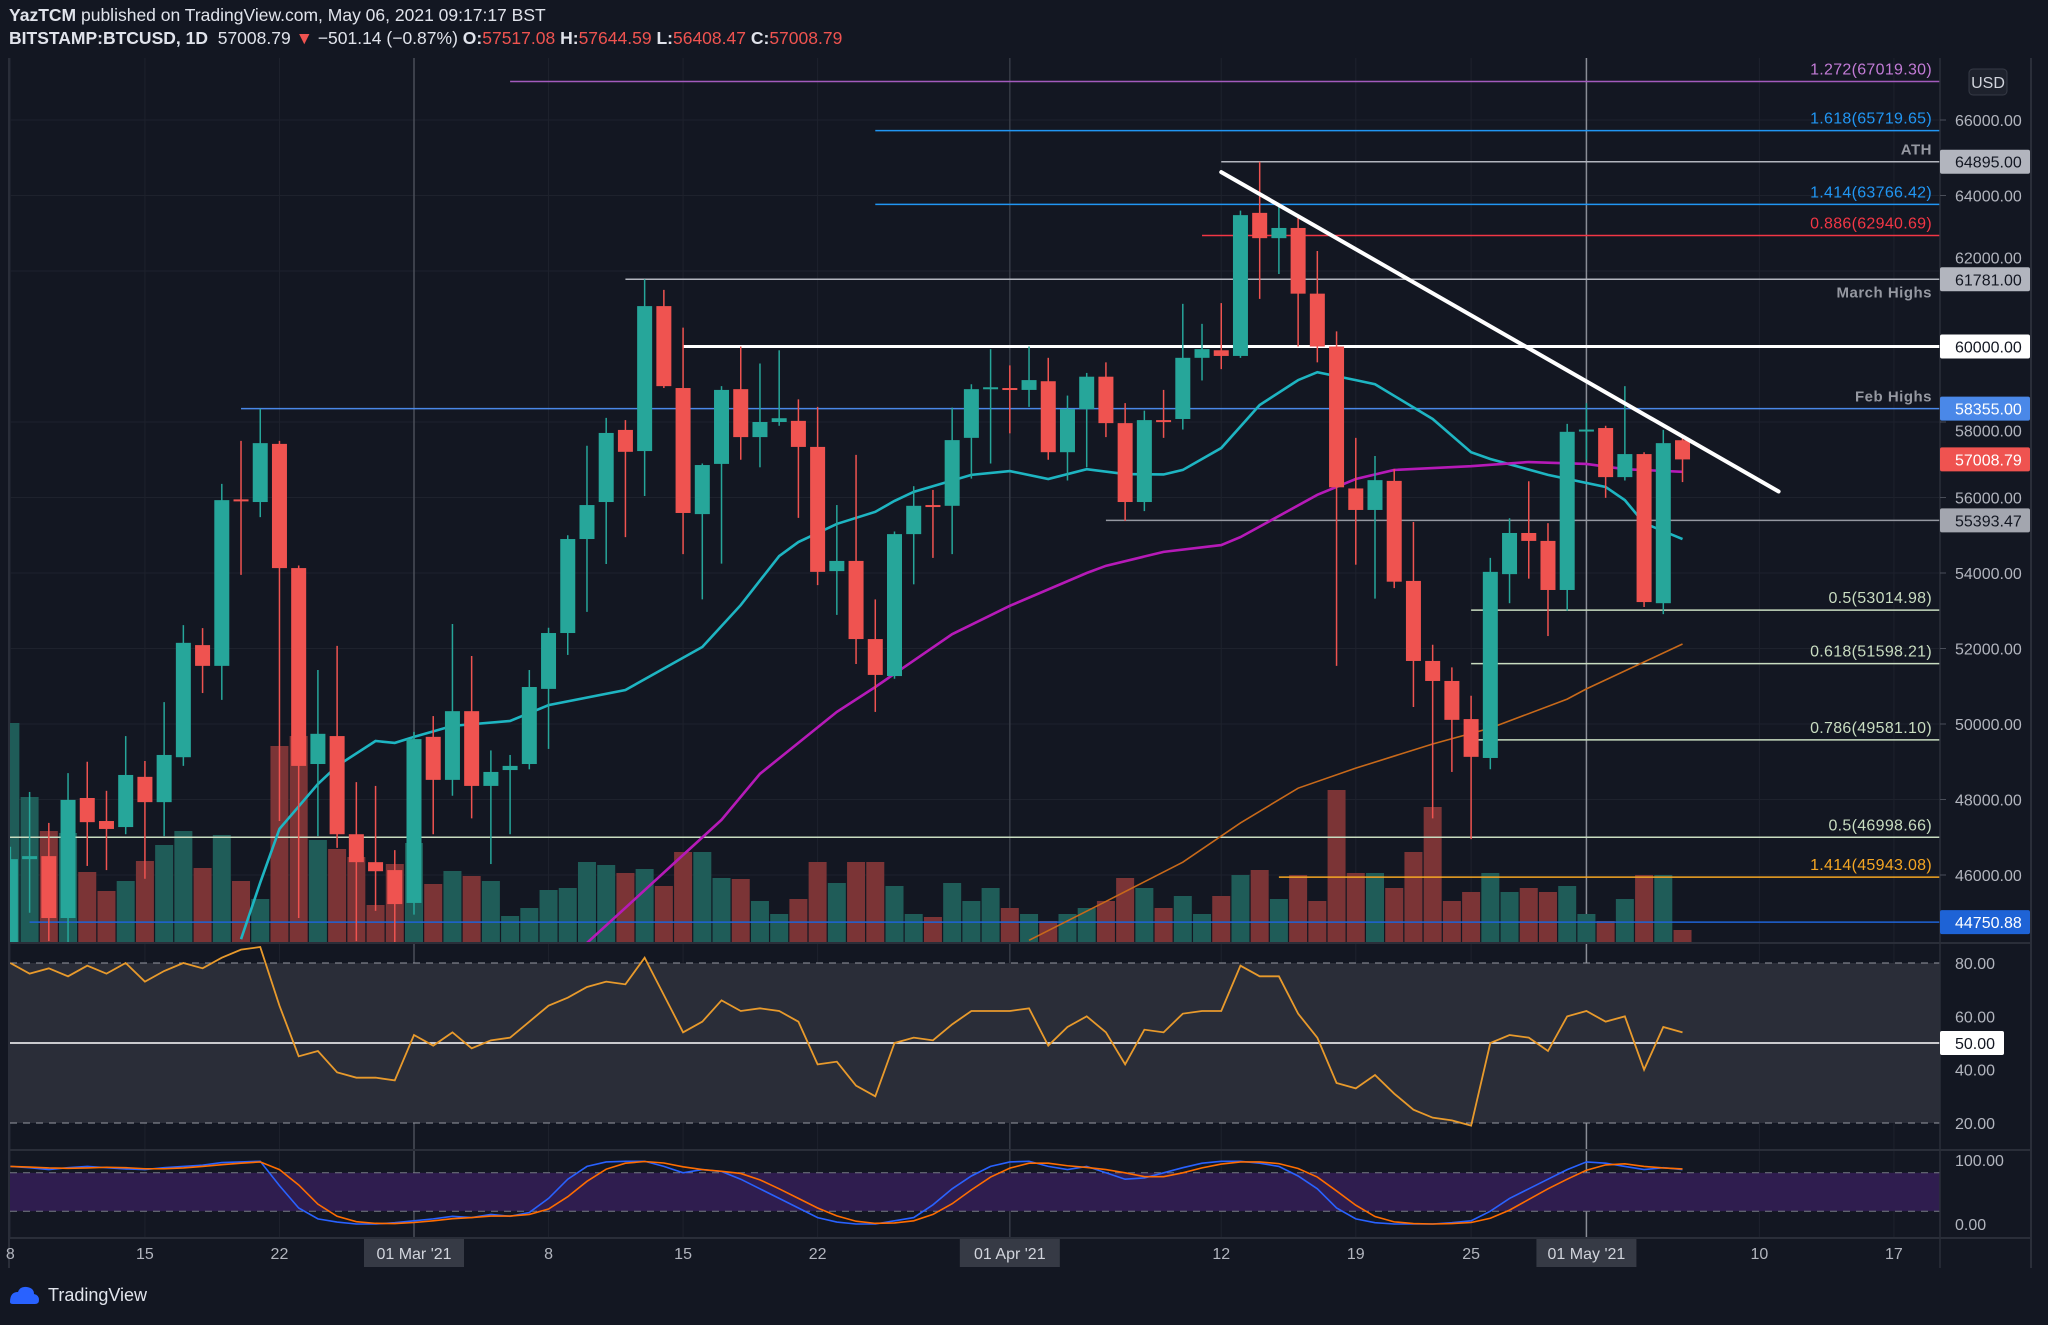 The height and width of the screenshot is (1325, 2048). I want to click on level-label: 0.618(51598.21), so click(1871, 652).